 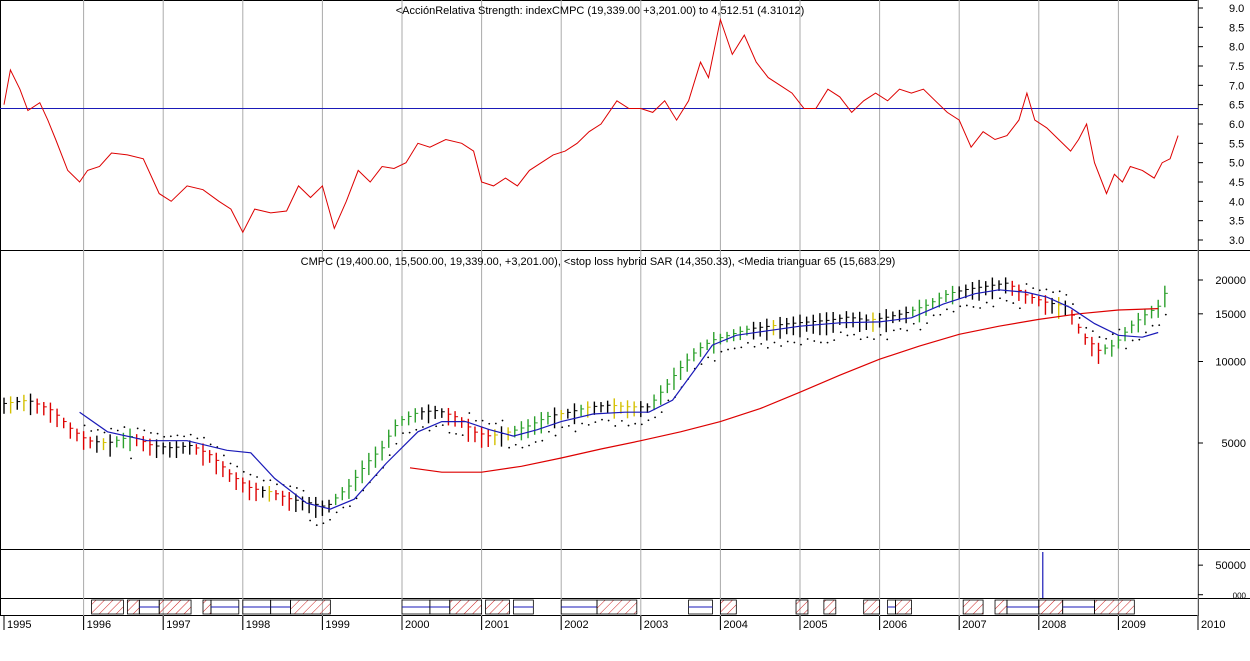 I want to click on price-axis-ticks: 20000 15000 10000 5000, so click(x=1222, y=362).